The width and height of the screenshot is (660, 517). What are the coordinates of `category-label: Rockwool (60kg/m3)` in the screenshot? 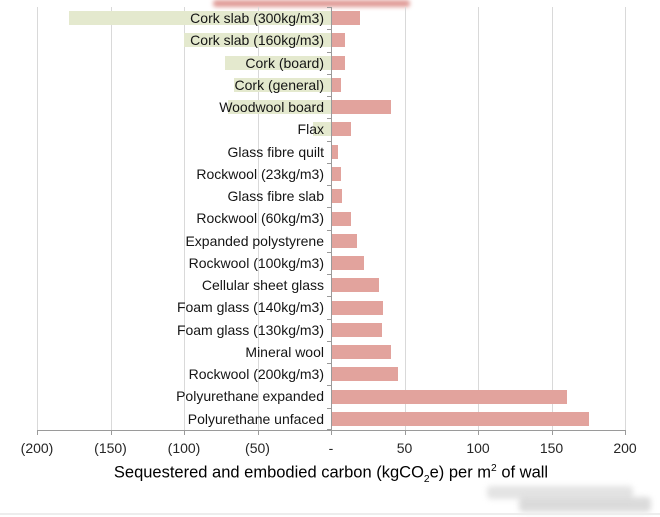 It's located at (260, 218).